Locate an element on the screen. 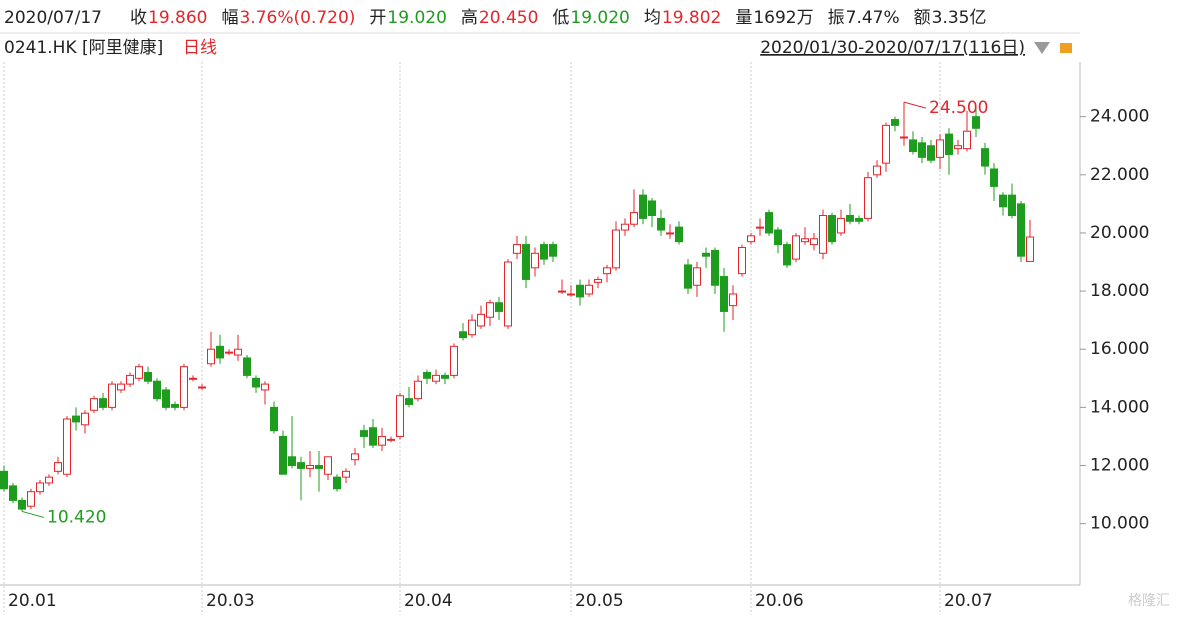 The height and width of the screenshot is (617, 1177). dropdown-icon is located at coordinates (1042, 48).